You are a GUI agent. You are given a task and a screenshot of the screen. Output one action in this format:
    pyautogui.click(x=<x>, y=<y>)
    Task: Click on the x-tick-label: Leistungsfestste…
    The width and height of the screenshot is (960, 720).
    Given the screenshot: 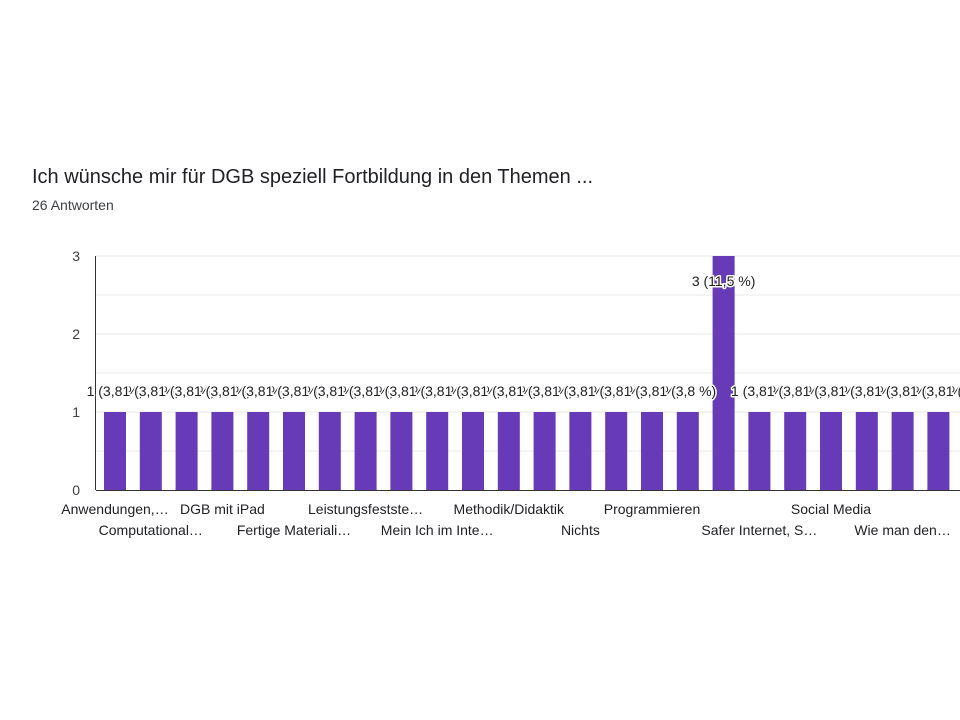 What is the action you would take?
    pyautogui.click(x=365, y=509)
    